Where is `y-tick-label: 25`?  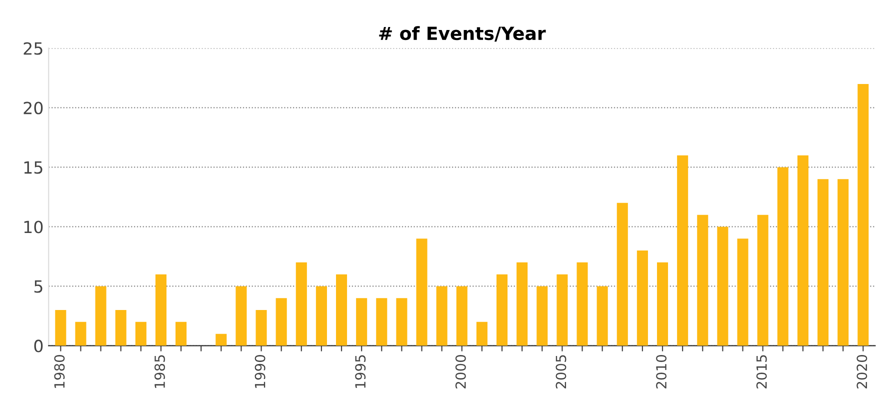
y-tick-label: 25 is located at coordinates (33, 48).